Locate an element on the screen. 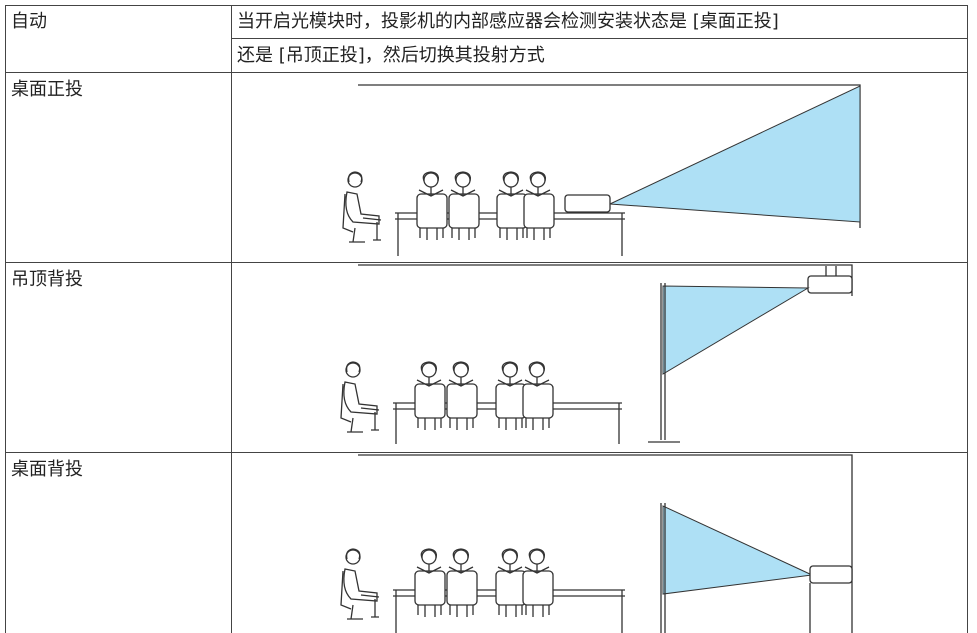 This screenshot has width=977, height=633. illustration-desk-front is located at coordinates (601, 170).